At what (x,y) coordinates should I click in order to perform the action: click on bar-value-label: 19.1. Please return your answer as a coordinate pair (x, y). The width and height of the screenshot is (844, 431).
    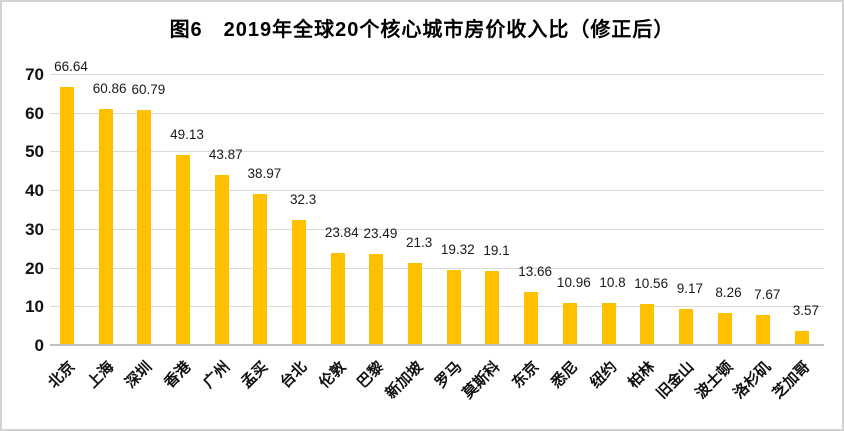
    Looking at the image, I should click on (496, 251).